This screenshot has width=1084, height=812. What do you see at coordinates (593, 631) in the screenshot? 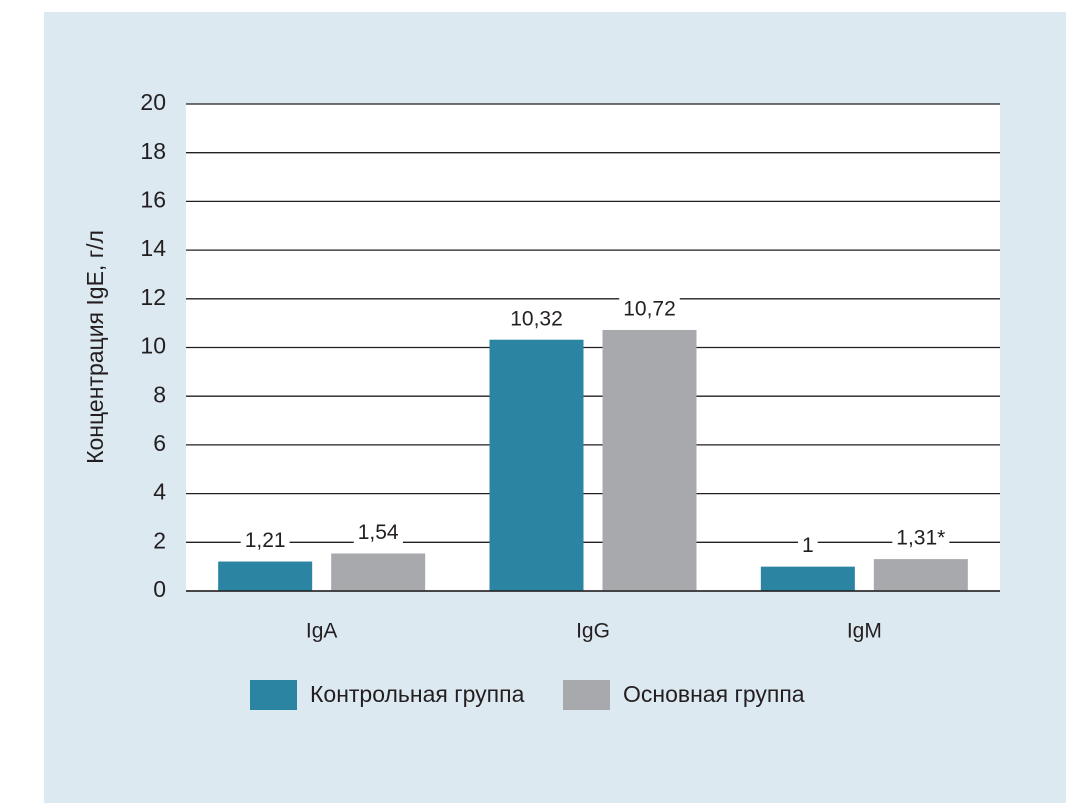
I see `x-tick-label: IgG` at bounding box center [593, 631].